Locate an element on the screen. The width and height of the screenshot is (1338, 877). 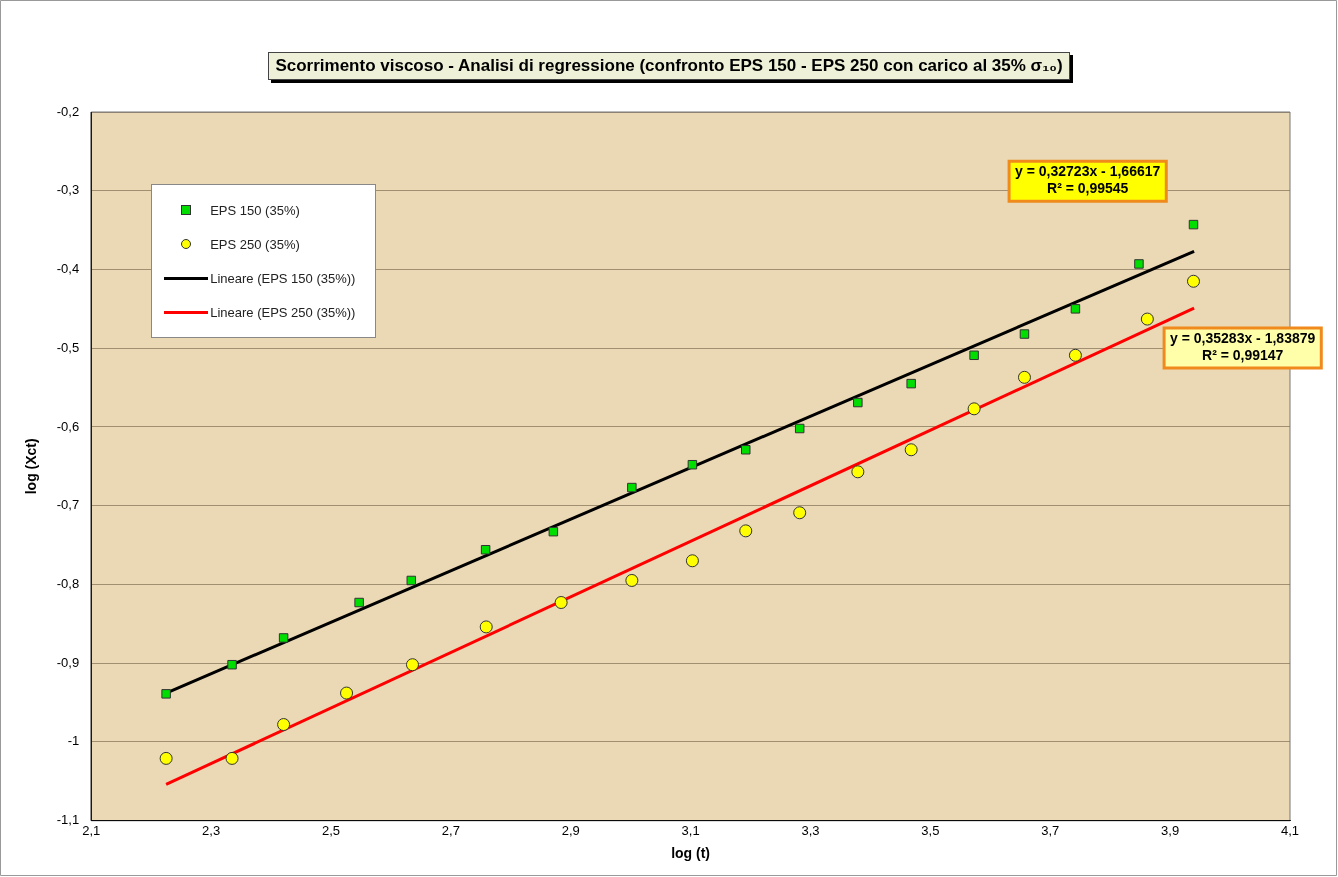
y-tick-label: -0,5 is located at coordinates (68, 347).